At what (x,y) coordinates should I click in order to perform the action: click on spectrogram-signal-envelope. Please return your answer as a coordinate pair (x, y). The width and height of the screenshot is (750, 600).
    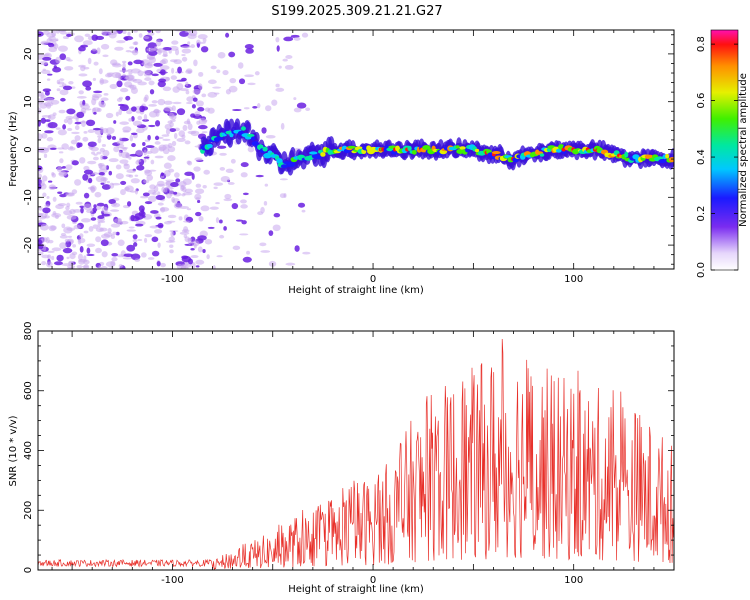
    Looking at the image, I should click on (256, 137).